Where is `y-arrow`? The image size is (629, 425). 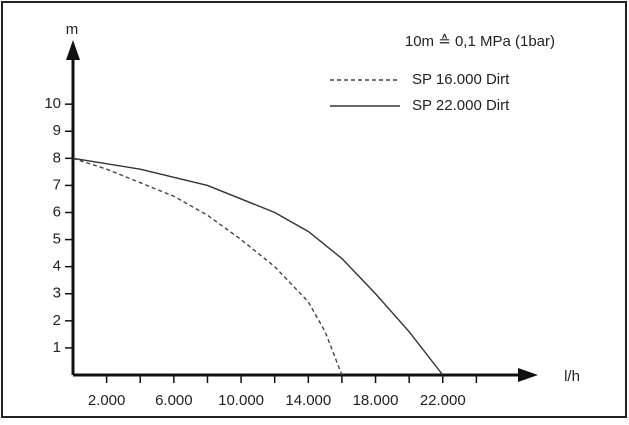
y-arrow is located at coordinates (73, 50).